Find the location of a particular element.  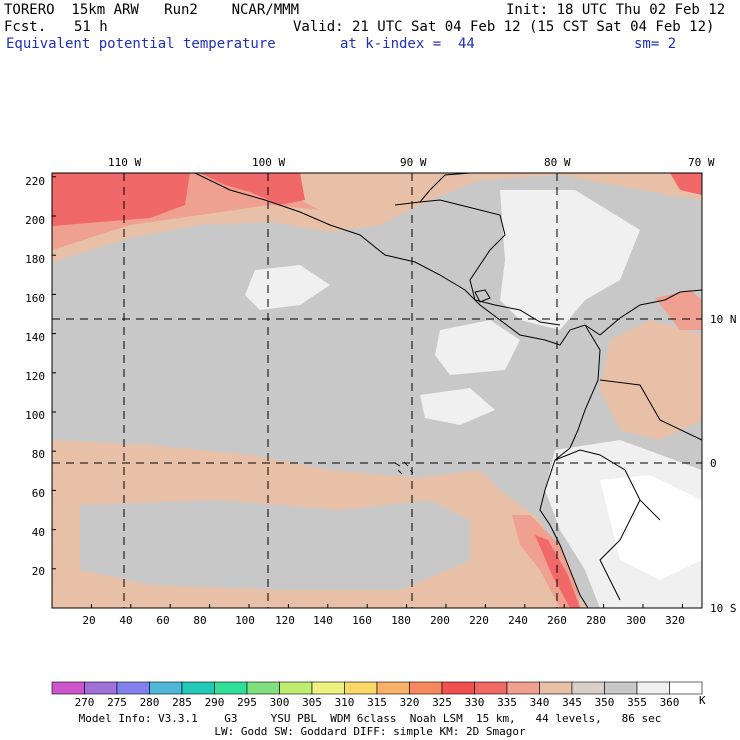

grid-y-200: 200 is located at coordinates (35, 220).